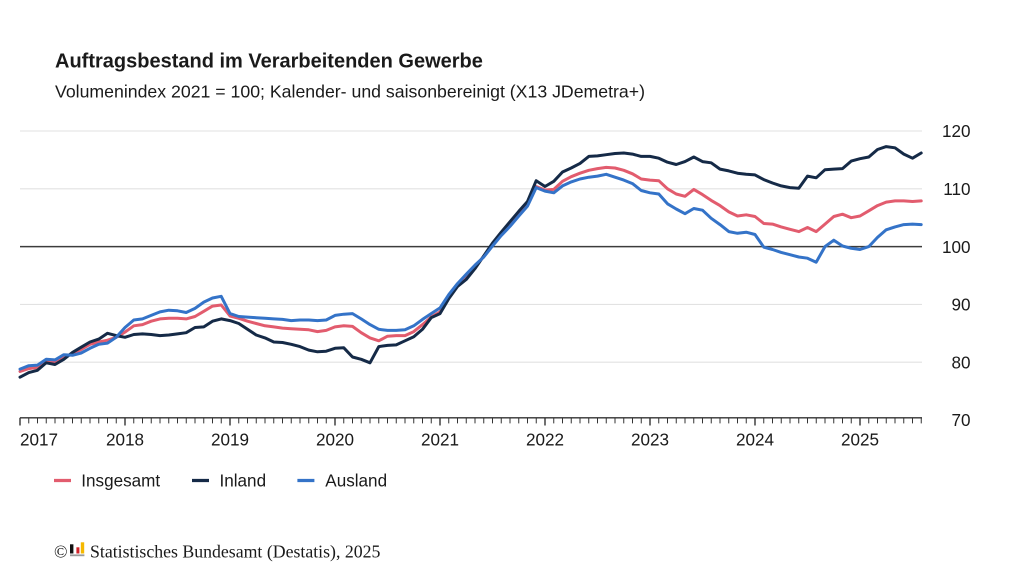 Image resolution: width=1024 pixels, height=576 pixels. What do you see at coordinates (956, 189) in the screenshot?
I see `svg-text: 110` at bounding box center [956, 189].